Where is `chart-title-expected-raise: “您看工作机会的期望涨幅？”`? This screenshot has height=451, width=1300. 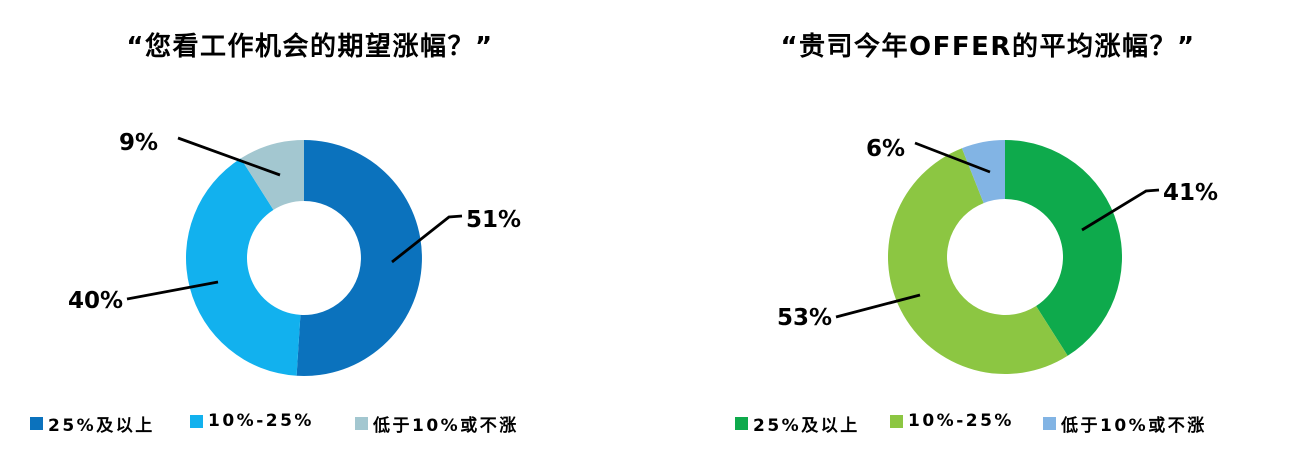 chart-title-expected-raise: “您看工作机会的期望涨幅？” is located at coordinates (310, 47).